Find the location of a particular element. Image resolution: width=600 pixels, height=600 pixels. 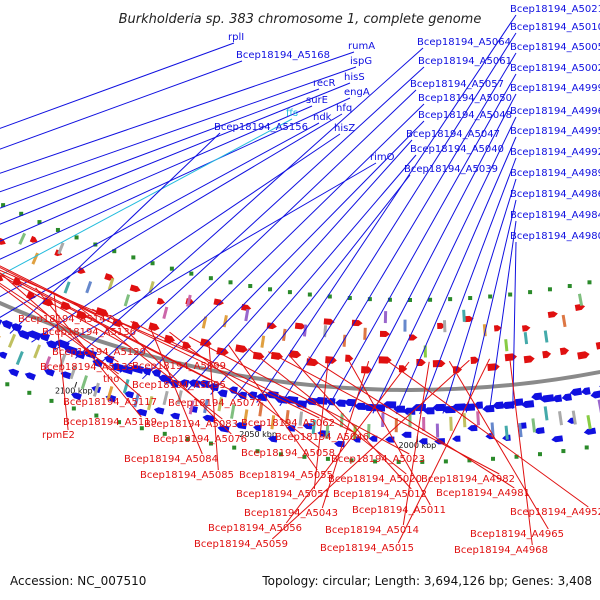

forward-gene-label: Bcep18194_A5002 is located at coordinates (555, 68).